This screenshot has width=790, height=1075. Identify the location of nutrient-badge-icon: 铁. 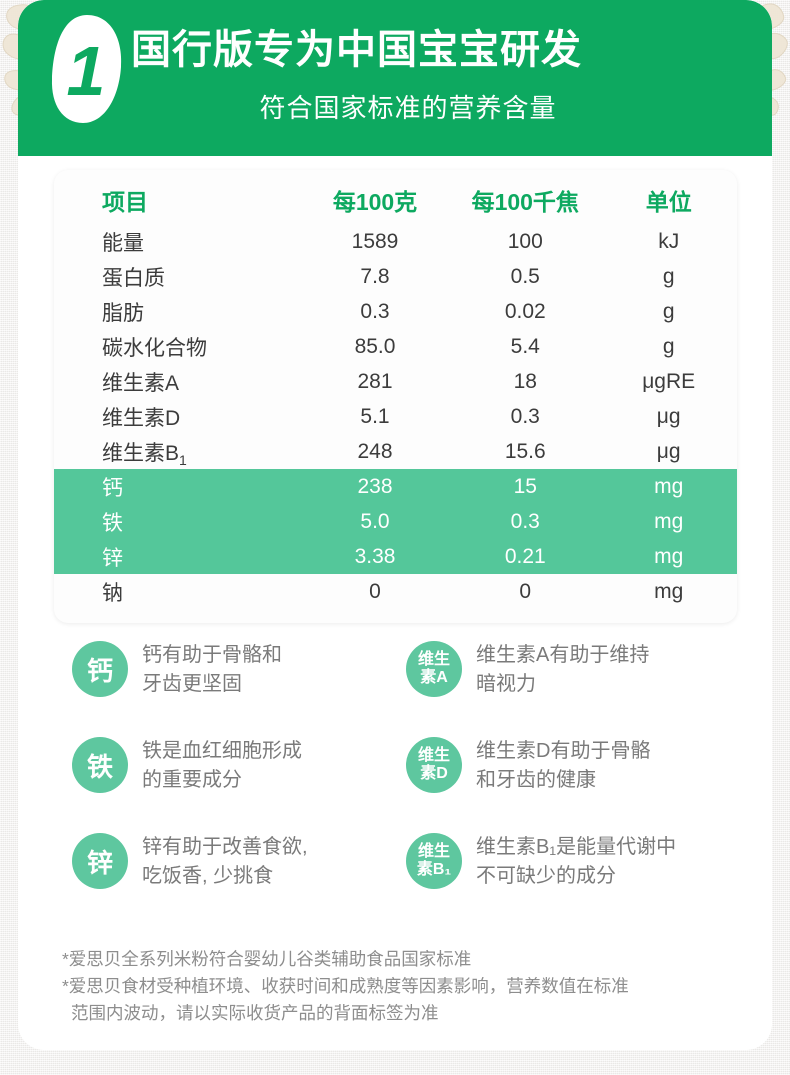
(100, 765).